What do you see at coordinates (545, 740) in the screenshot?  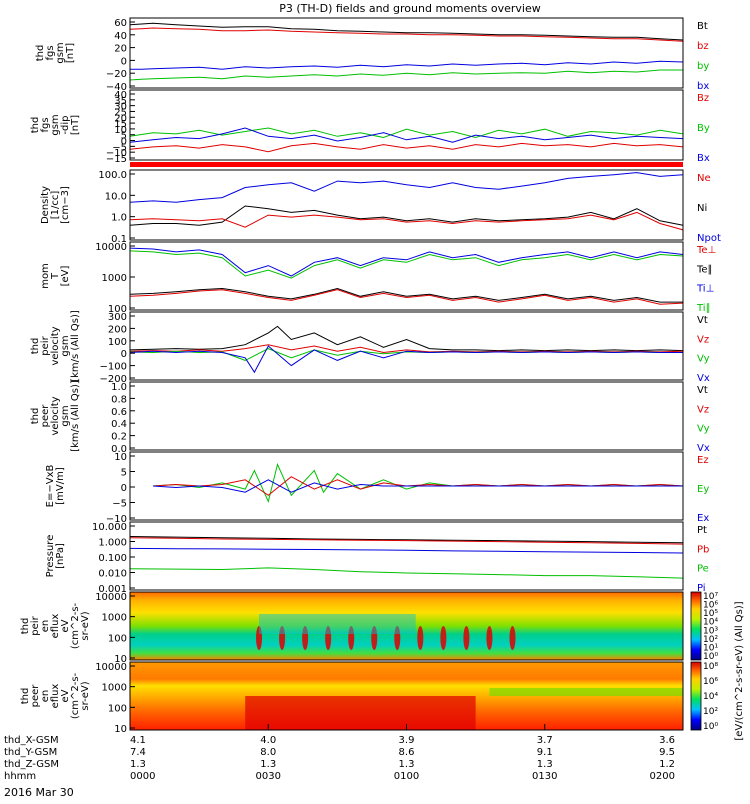 I see `x-tick-value: 3.7` at bounding box center [545, 740].